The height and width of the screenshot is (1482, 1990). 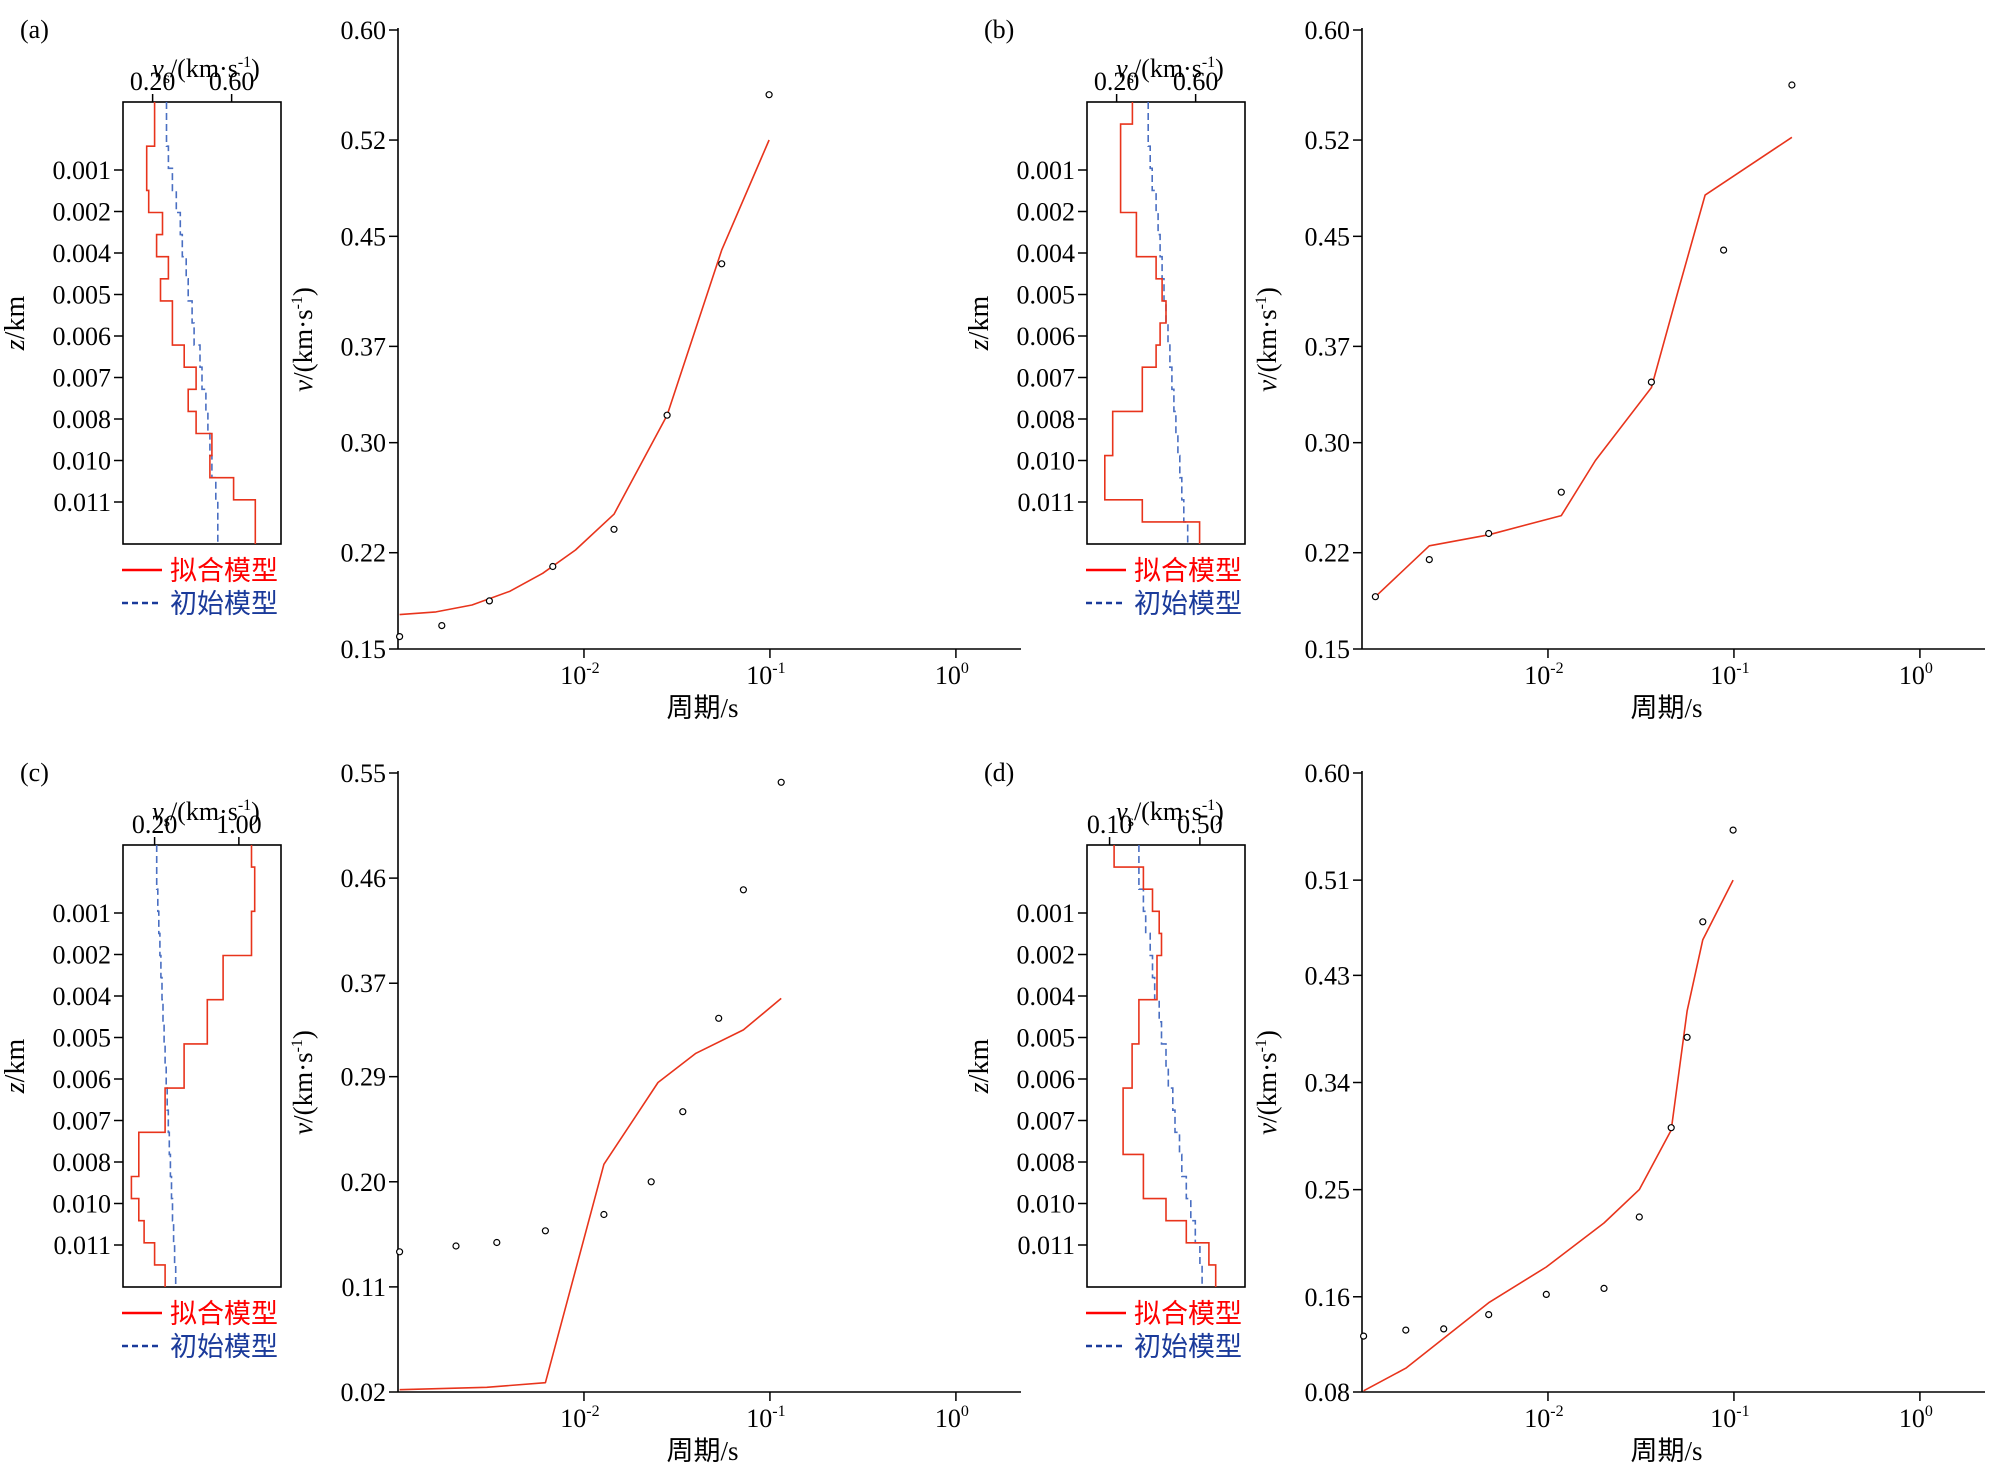 What do you see at coordinates (1328, 1083) in the screenshot?
I see `dispersion-y-tick-label: 0.34` at bounding box center [1328, 1083].